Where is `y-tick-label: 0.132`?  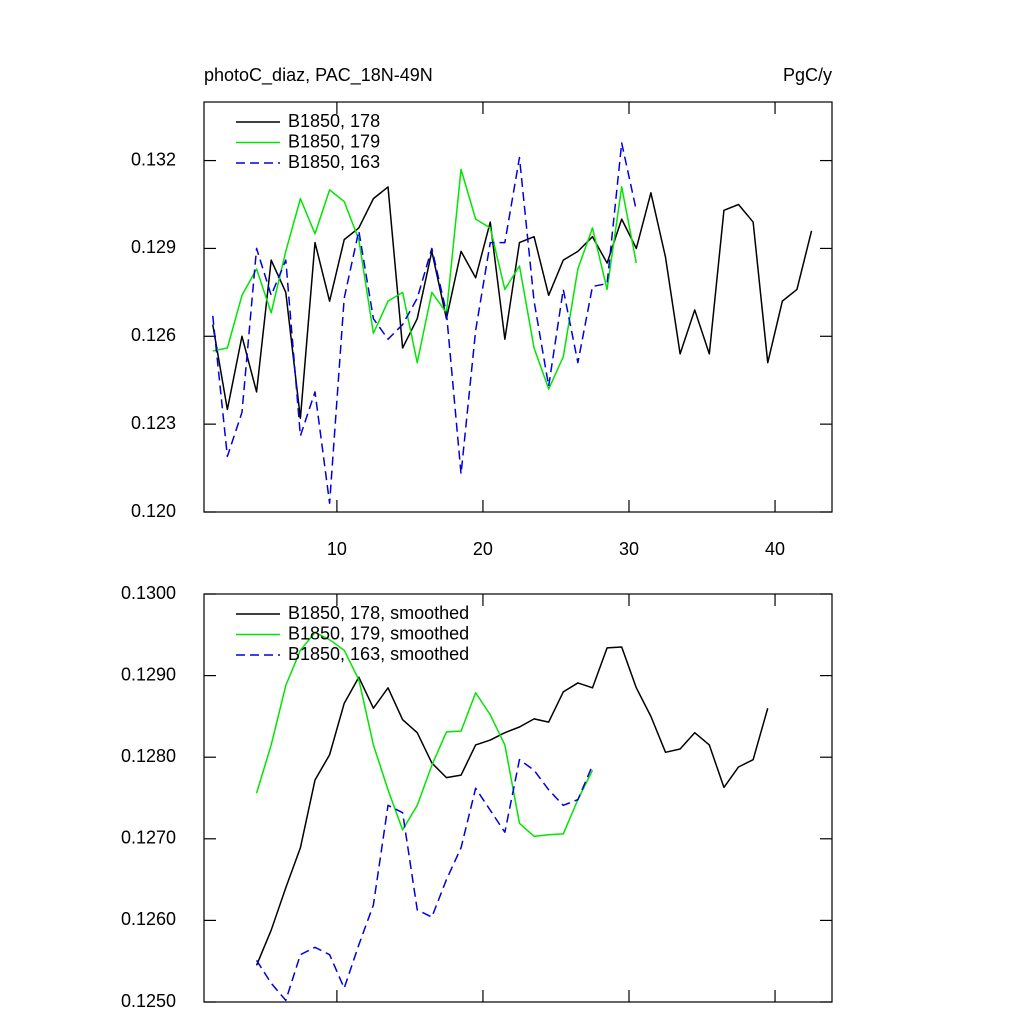
y-tick-label: 0.132 is located at coordinates (153, 159).